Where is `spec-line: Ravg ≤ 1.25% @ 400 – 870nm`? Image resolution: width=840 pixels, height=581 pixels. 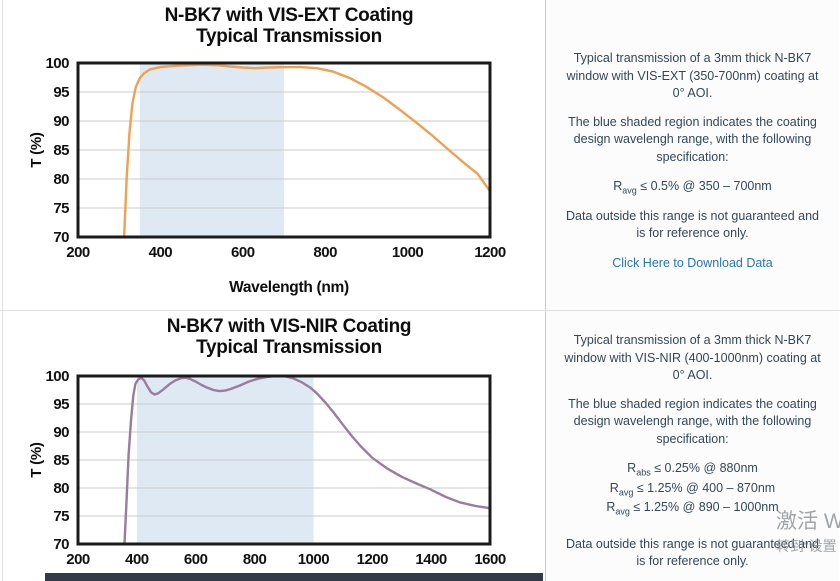
spec-line: Ravg ≤ 1.25% @ 400 – 870nm is located at coordinates (692, 489).